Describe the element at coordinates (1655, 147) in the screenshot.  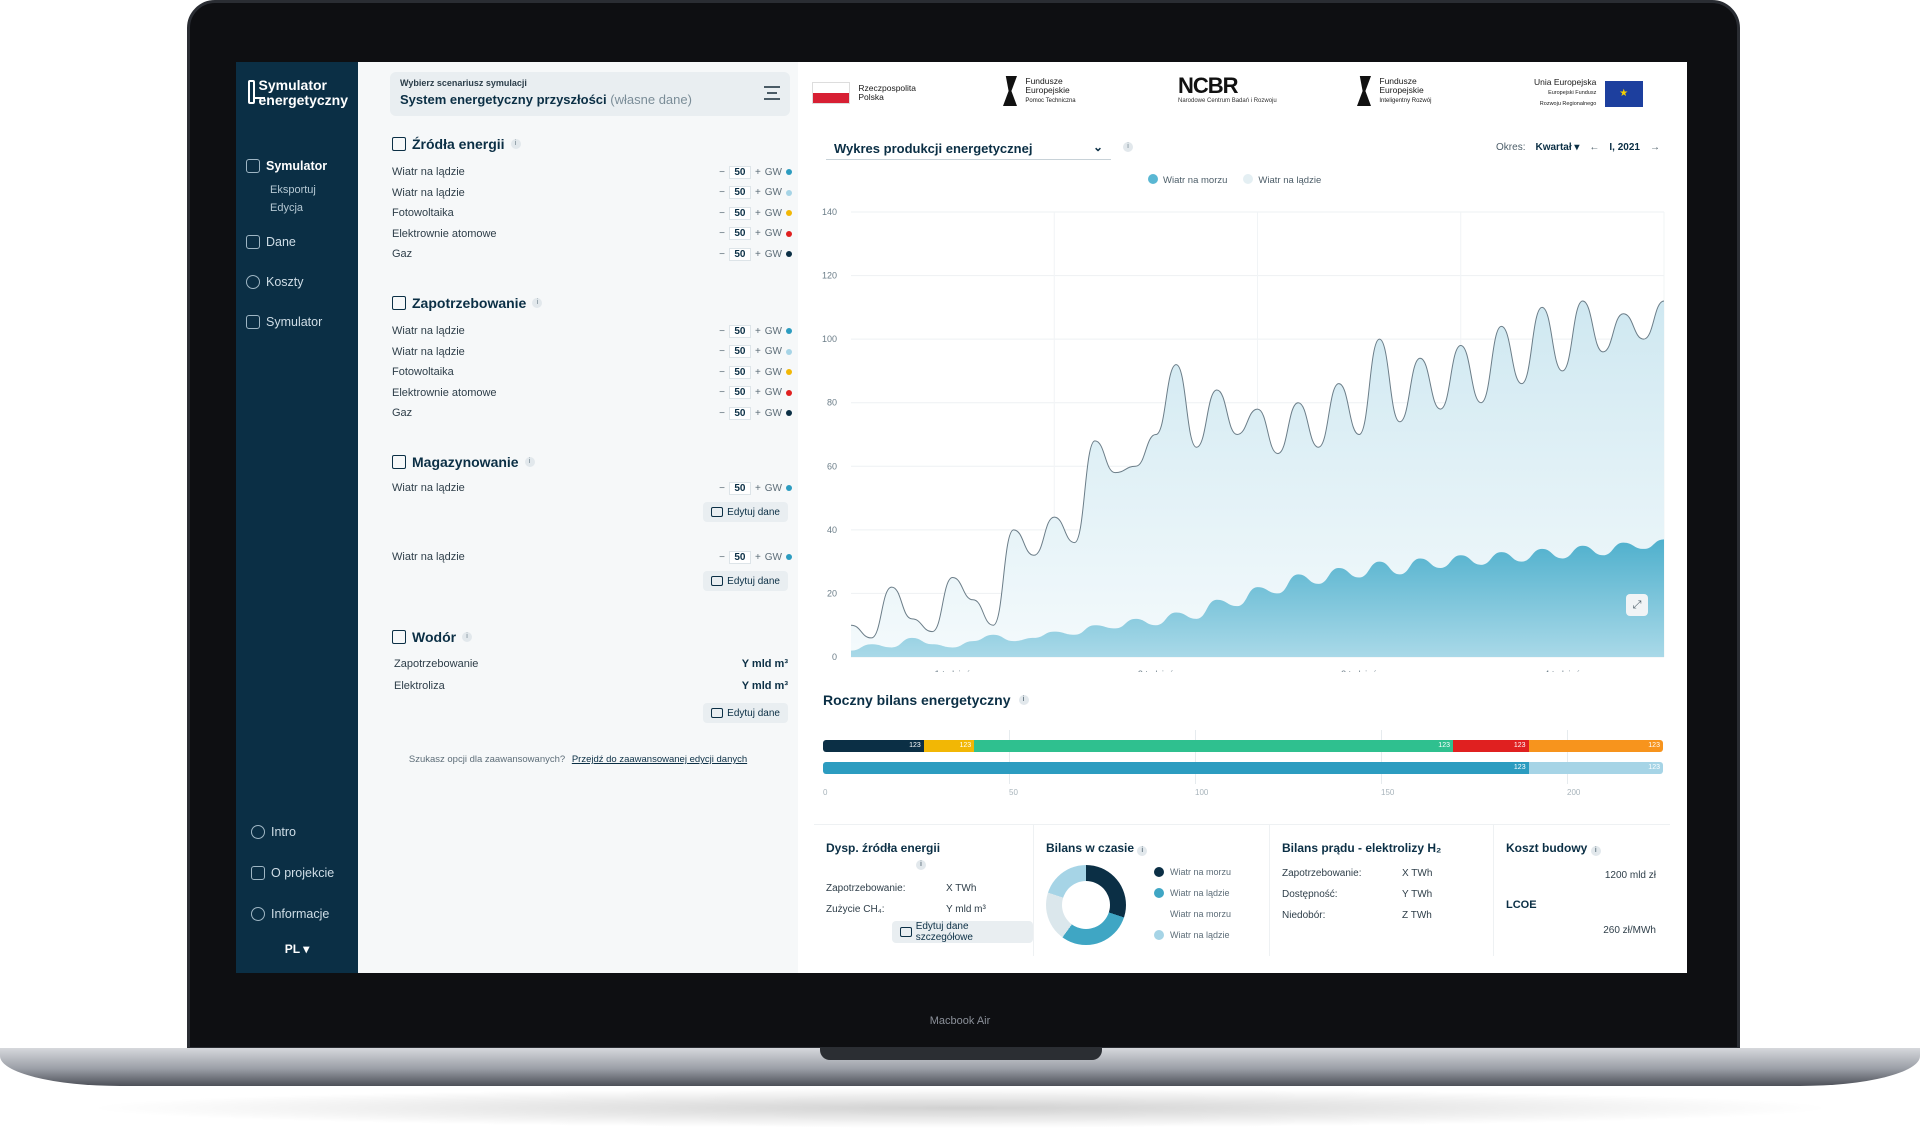
I see `arrow-right-icon: →` at that location.